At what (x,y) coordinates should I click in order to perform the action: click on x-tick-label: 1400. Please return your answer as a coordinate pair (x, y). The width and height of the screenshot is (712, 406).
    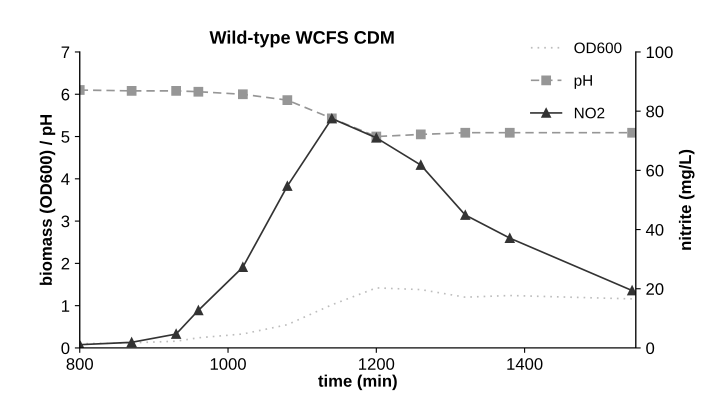
    Looking at the image, I should click on (524, 364).